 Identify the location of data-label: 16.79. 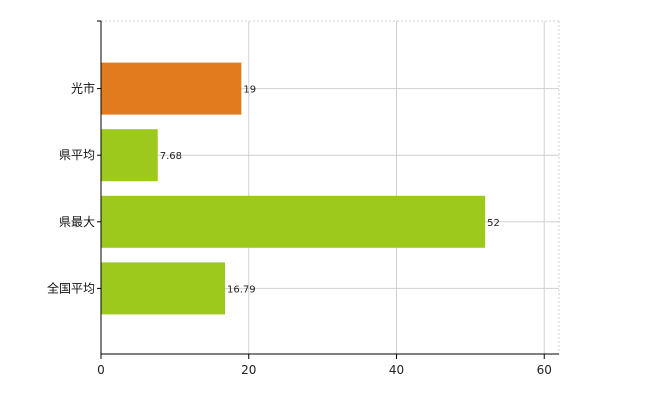
(241, 289).